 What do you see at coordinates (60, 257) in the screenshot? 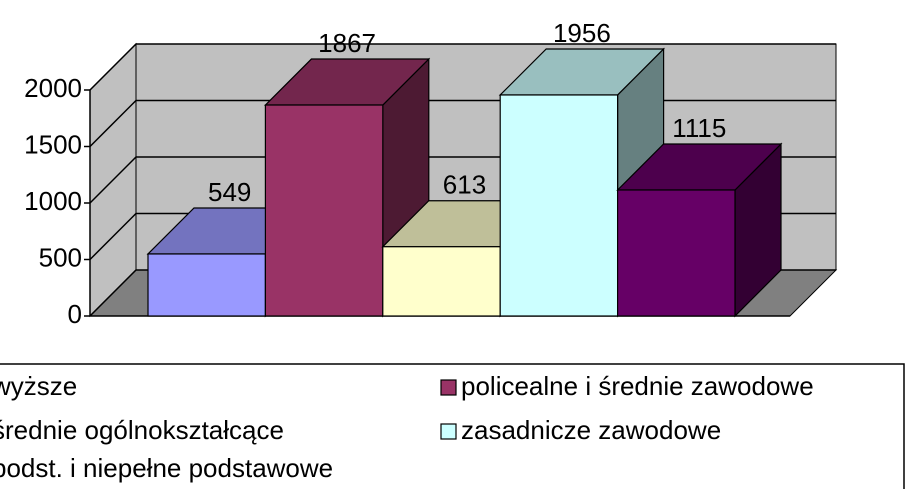
I see `y-tick-label: 500` at bounding box center [60, 257].